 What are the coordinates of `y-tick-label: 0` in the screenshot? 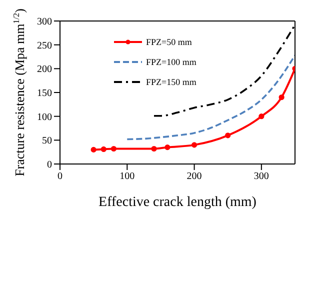 It's located at (49, 165).